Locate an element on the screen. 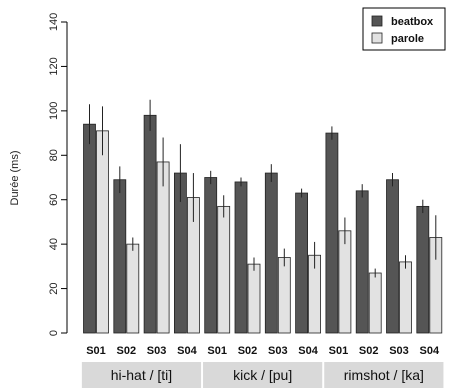  y-tick-label: 20 is located at coordinates (54, 288).